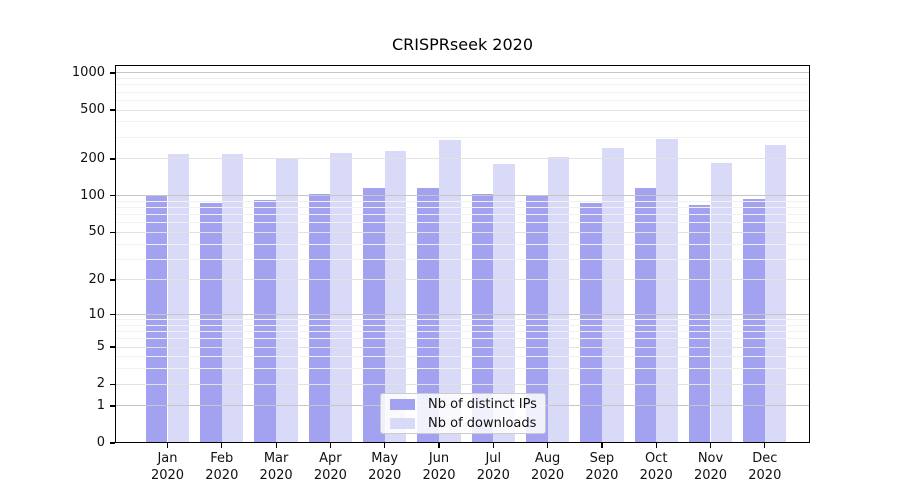  I want to click on x-tick-month: Oct, so click(656, 458).